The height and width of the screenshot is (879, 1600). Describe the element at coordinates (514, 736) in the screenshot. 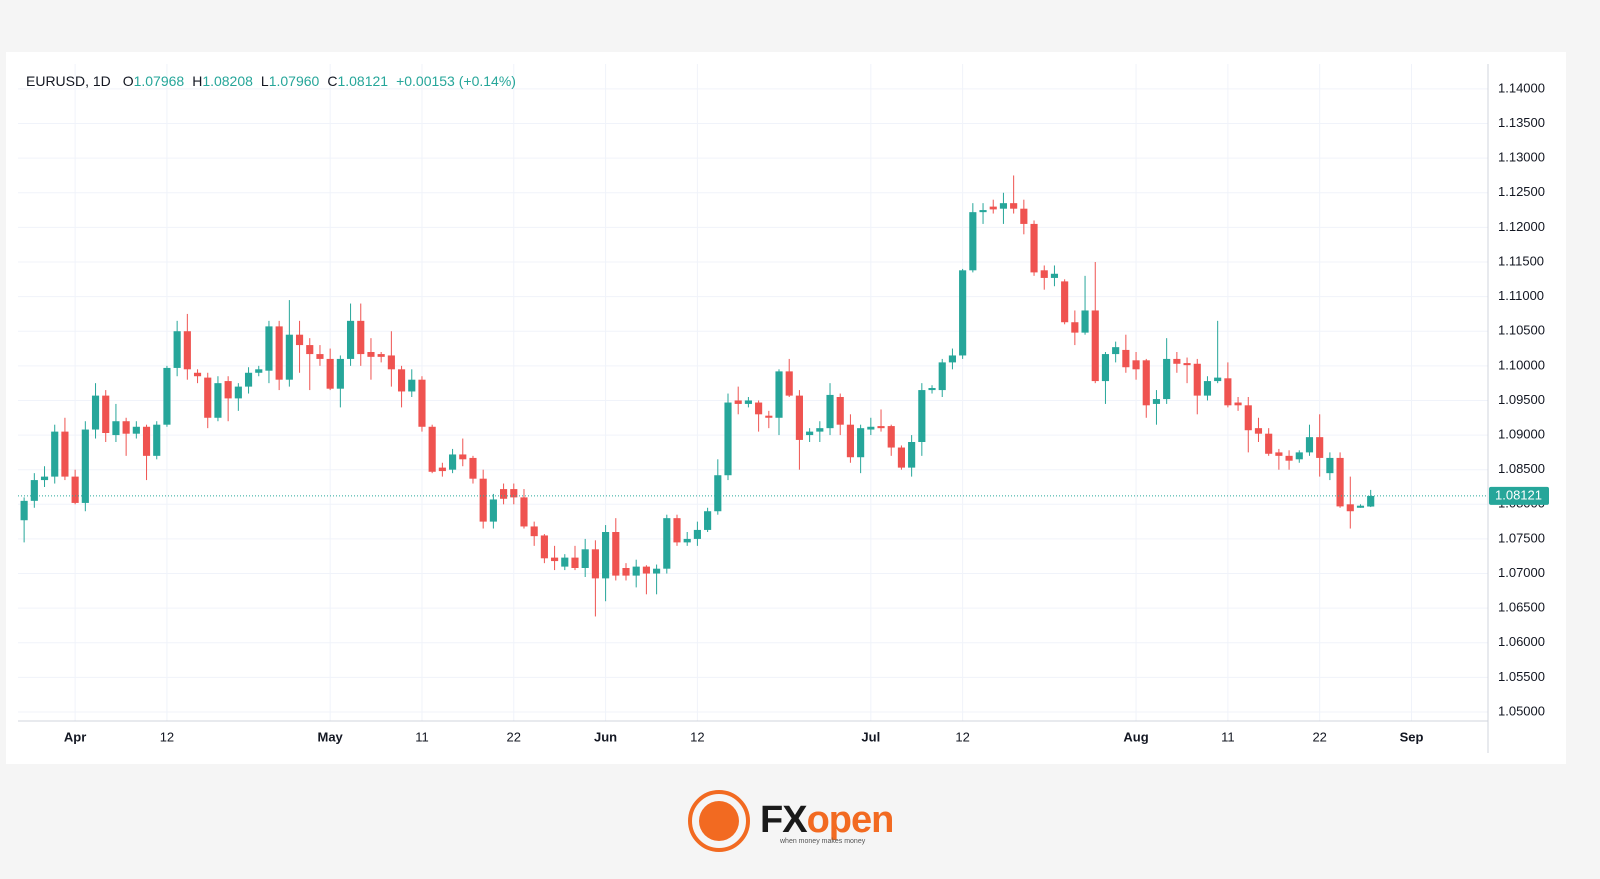

I see `x-tick-label: 22` at that location.